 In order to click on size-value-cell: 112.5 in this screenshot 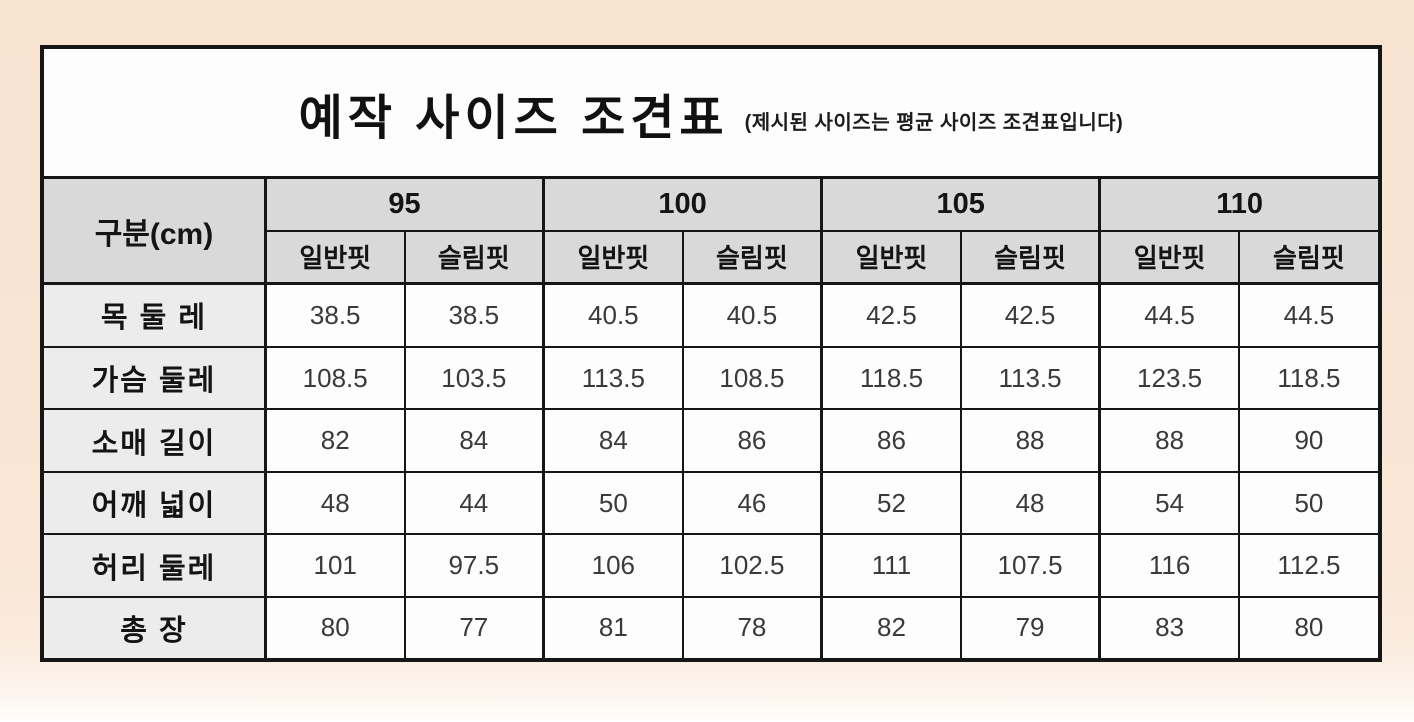, I will do `click(1307, 565)`.